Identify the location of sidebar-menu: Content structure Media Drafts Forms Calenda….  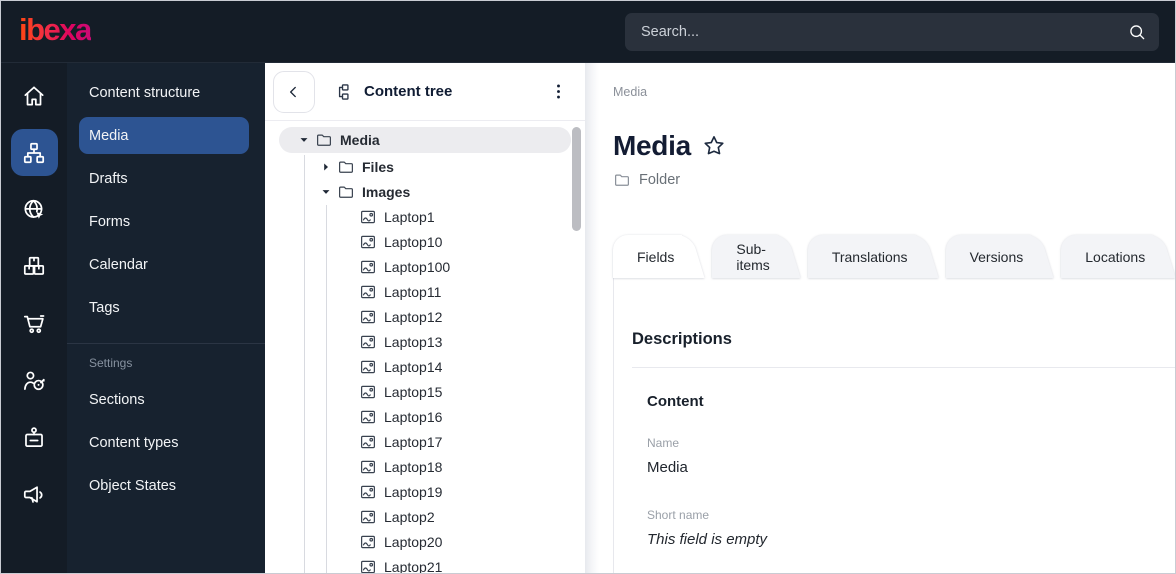
(166, 318).